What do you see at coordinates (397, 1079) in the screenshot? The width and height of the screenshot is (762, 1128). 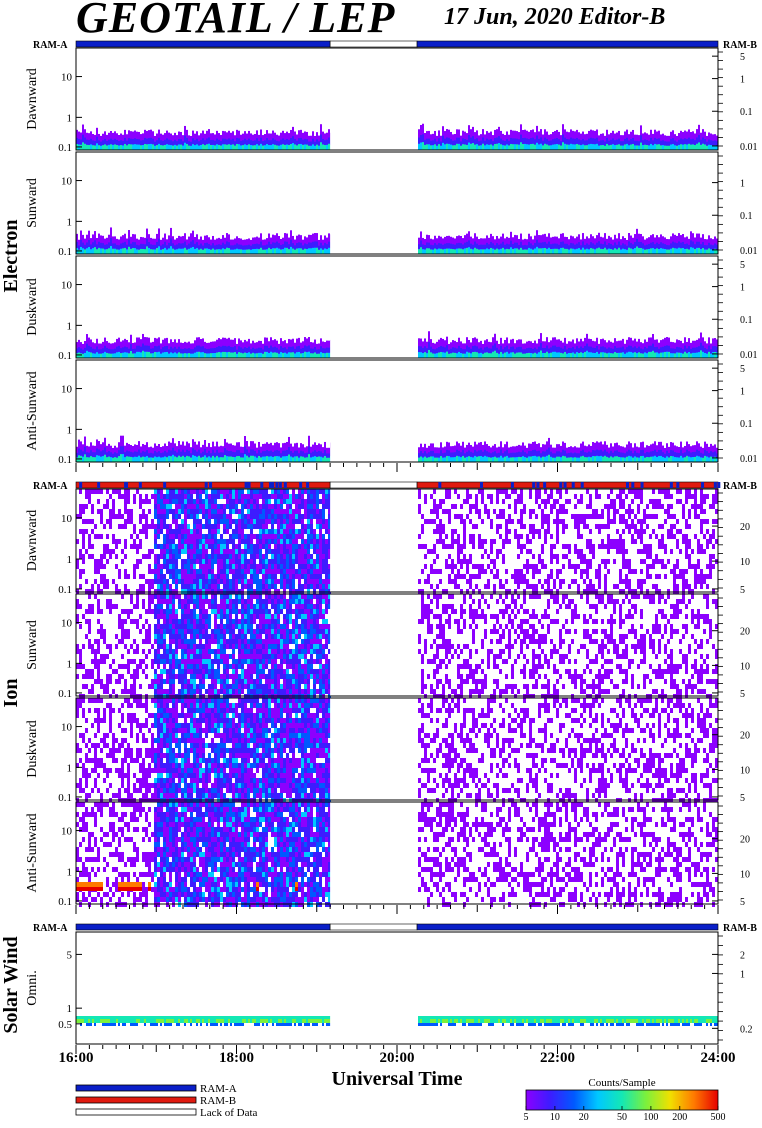 I see `x-axis-label: Universal Time` at bounding box center [397, 1079].